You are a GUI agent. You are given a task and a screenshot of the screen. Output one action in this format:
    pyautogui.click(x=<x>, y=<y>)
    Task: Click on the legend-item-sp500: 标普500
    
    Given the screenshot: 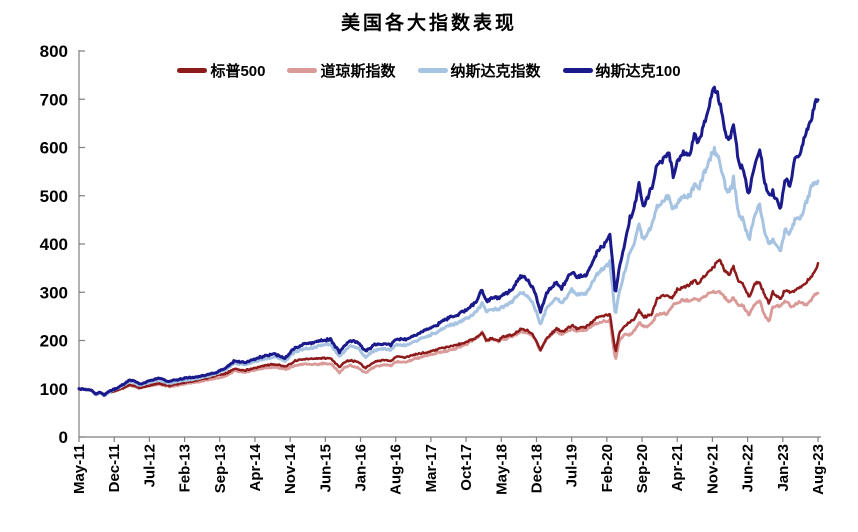 What is the action you would take?
    pyautogui.click(x=221, y=70)
    